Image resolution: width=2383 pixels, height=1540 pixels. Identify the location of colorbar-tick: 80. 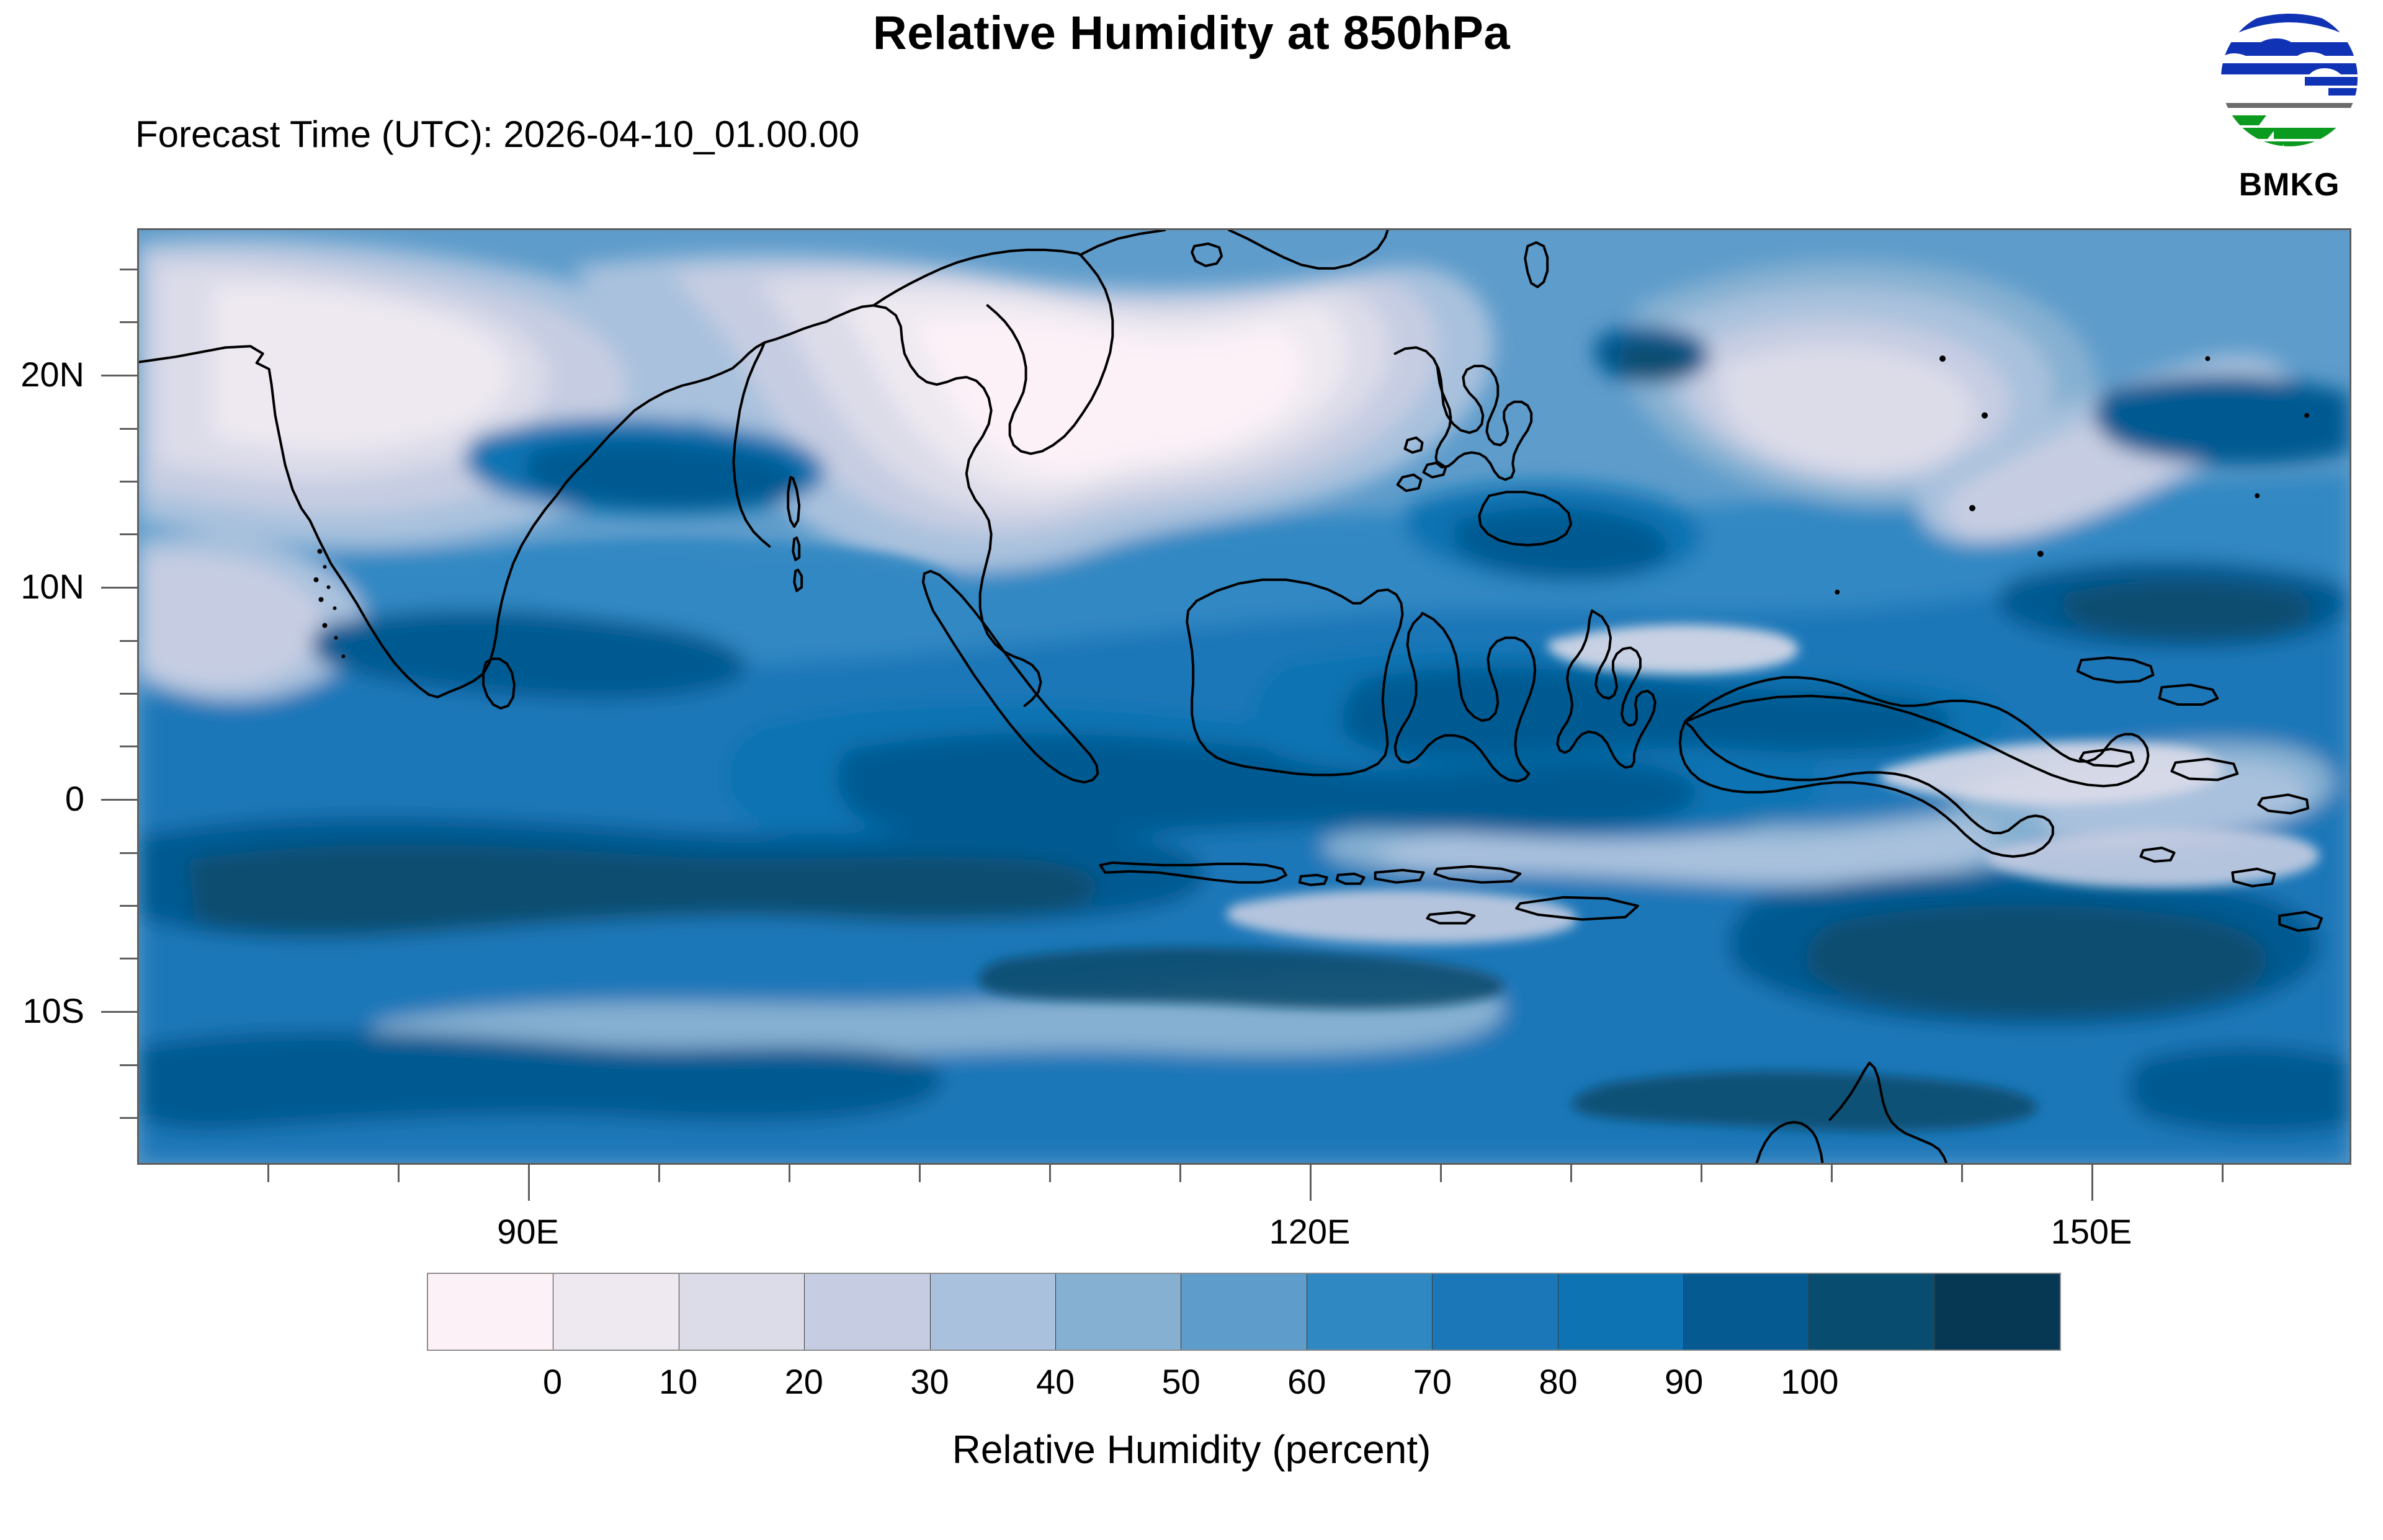
(1558, 1382).